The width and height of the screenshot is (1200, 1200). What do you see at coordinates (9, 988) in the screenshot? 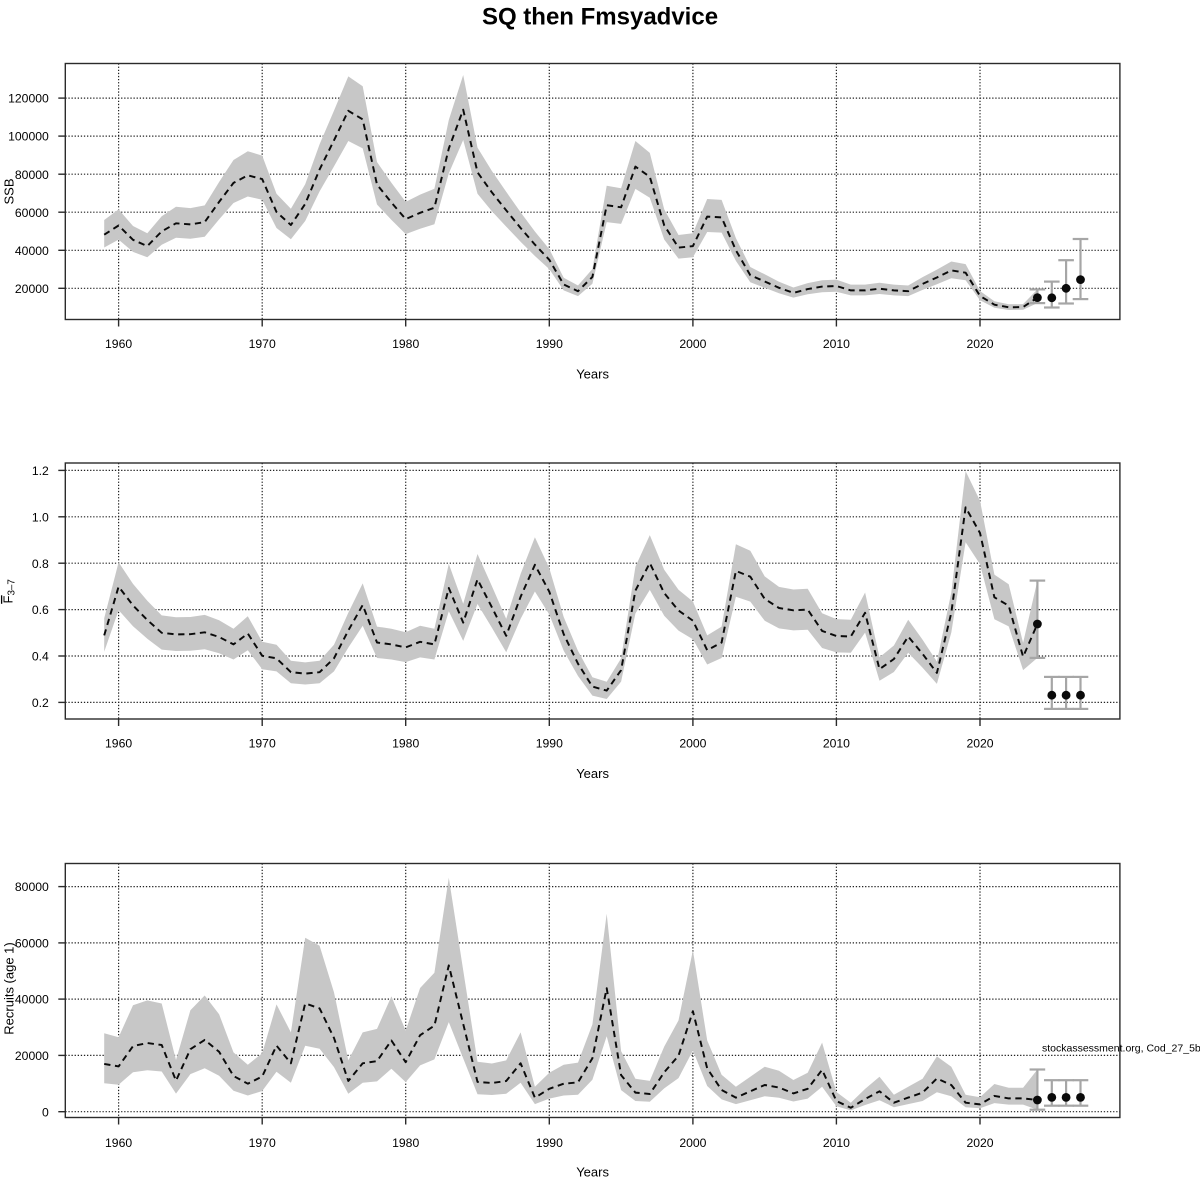
I see `svg-text: Recruits (age 1)` at bounding box center [9, 988].